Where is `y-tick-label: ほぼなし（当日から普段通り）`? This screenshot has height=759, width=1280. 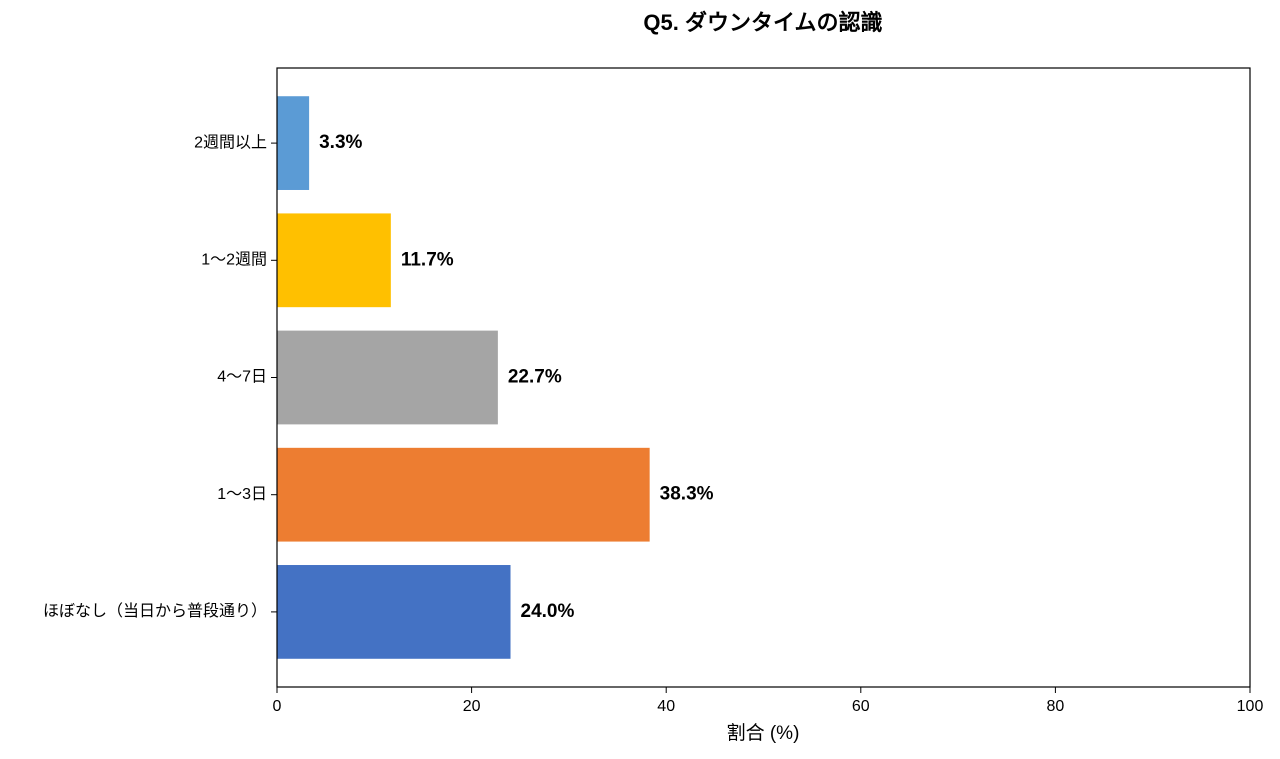 y-tick-label: ほぼなし（当日から普段通り） is located at coordinates (155, 611).